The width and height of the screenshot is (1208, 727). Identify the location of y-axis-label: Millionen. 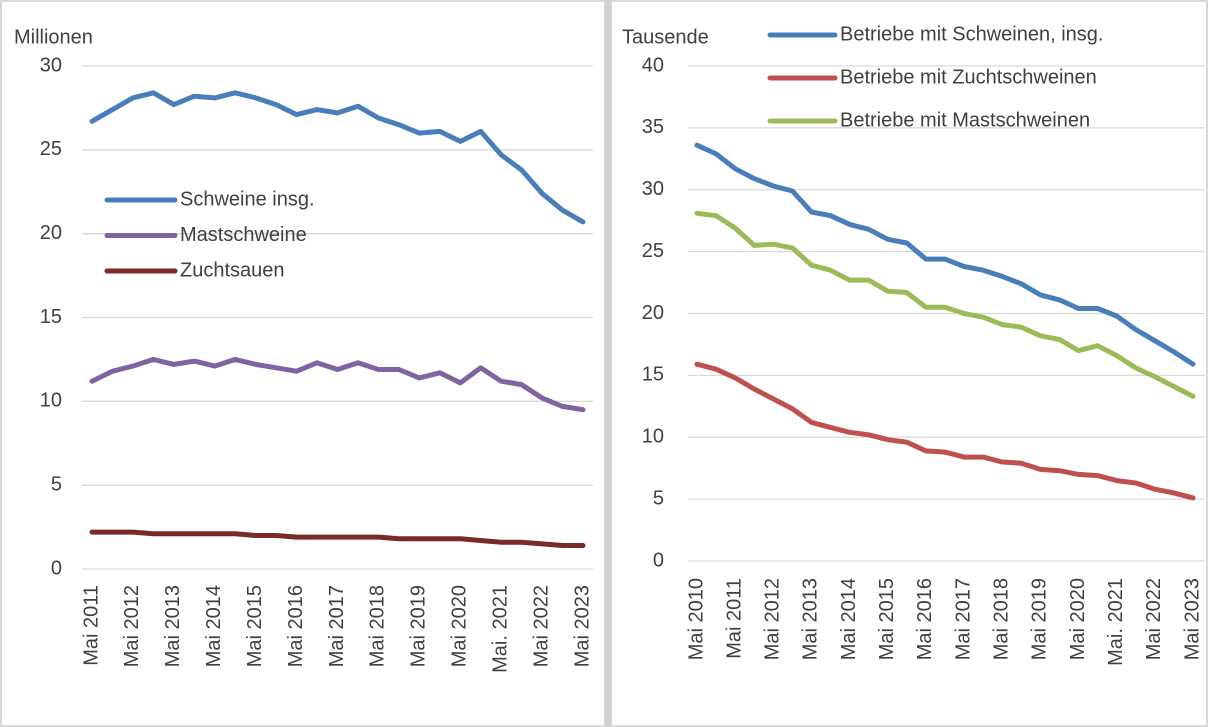
(53, 37).